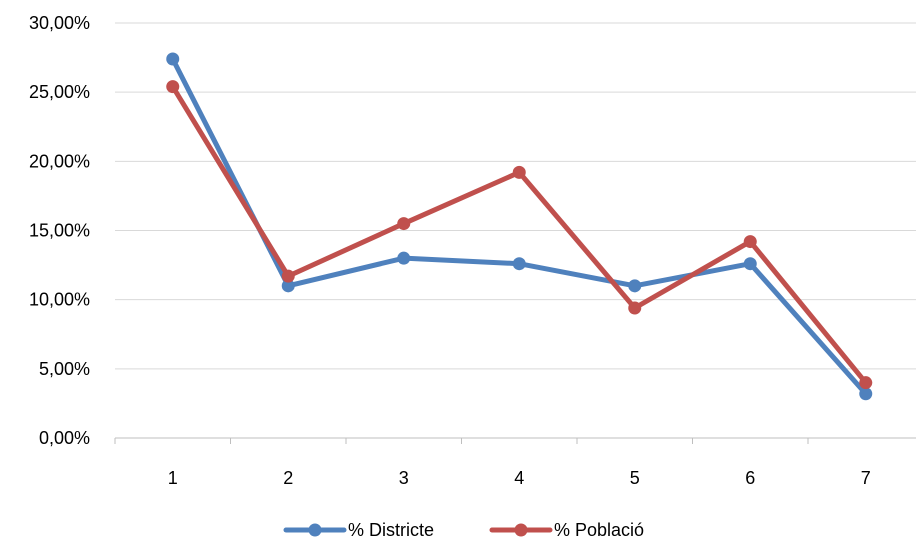  What do you see at coordinates (59, 92) in the screenshot?
I see `y-tick-label: 25,00%` at bounding box center [59, 92].